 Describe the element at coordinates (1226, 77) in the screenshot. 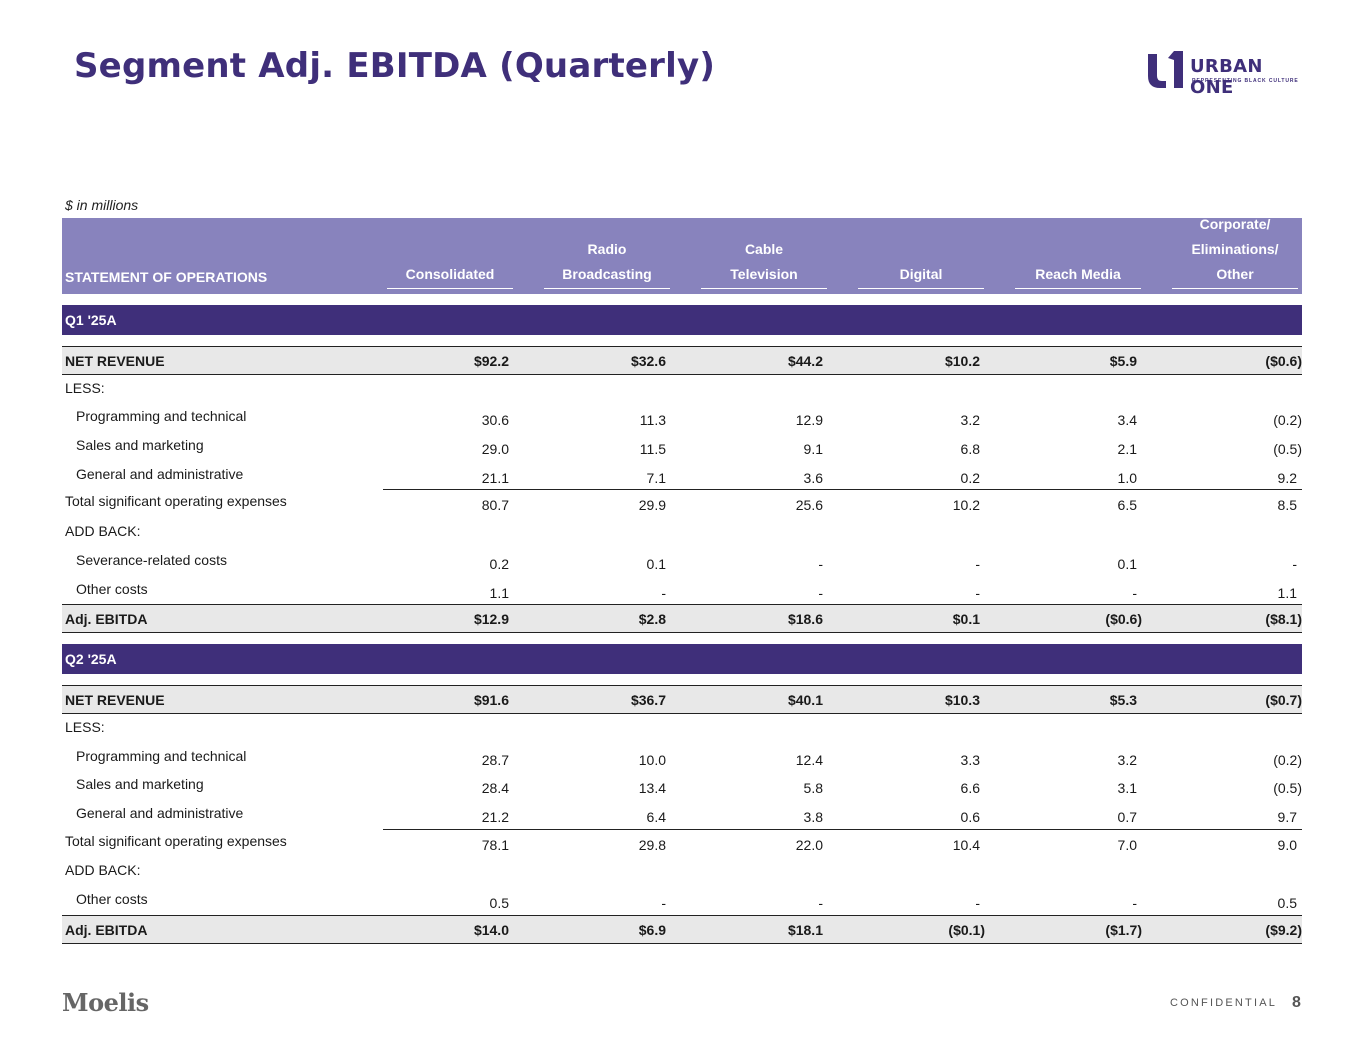

I see `logo-wordmark: URBAN ONE` at that location.